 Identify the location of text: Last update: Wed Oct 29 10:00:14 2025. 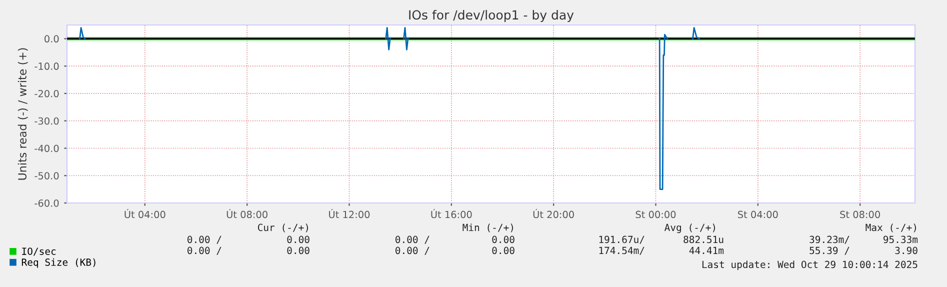
(810, 265).